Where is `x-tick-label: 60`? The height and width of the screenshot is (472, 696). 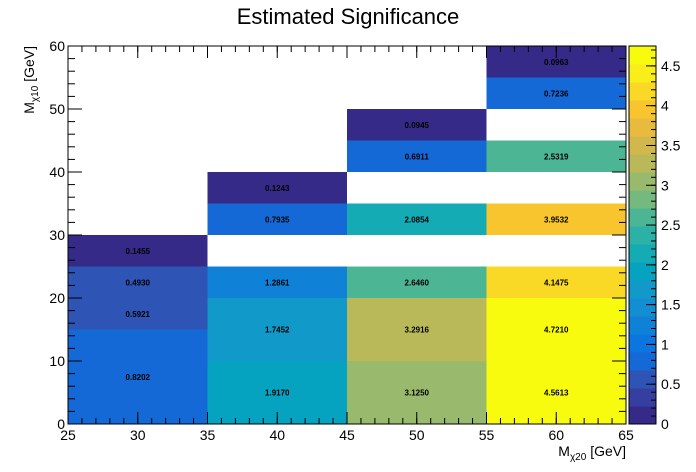
x-tick-label: 60 is located at coordinates (556, 435).